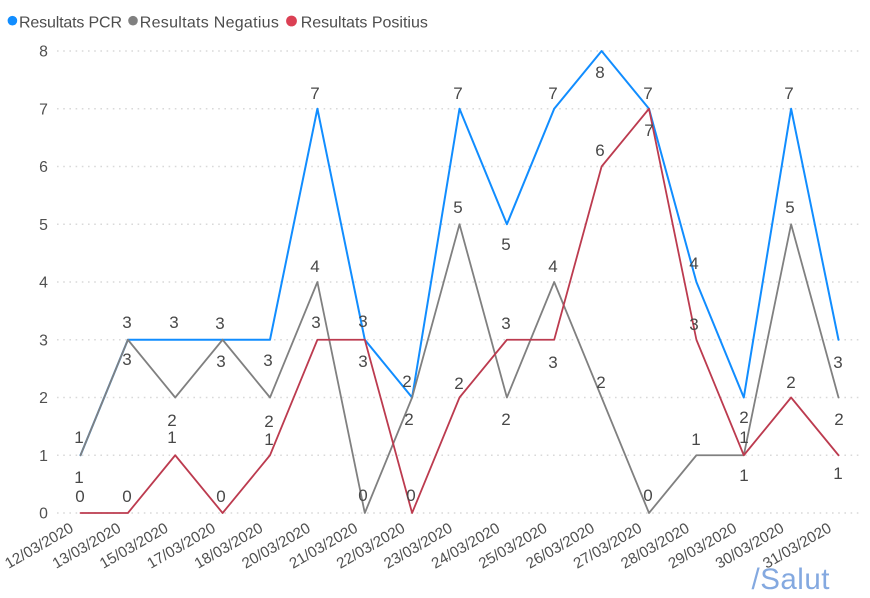 This screenshot has width=870, height=598. I want to click on svg-text: /Salut, so click(791, 579).